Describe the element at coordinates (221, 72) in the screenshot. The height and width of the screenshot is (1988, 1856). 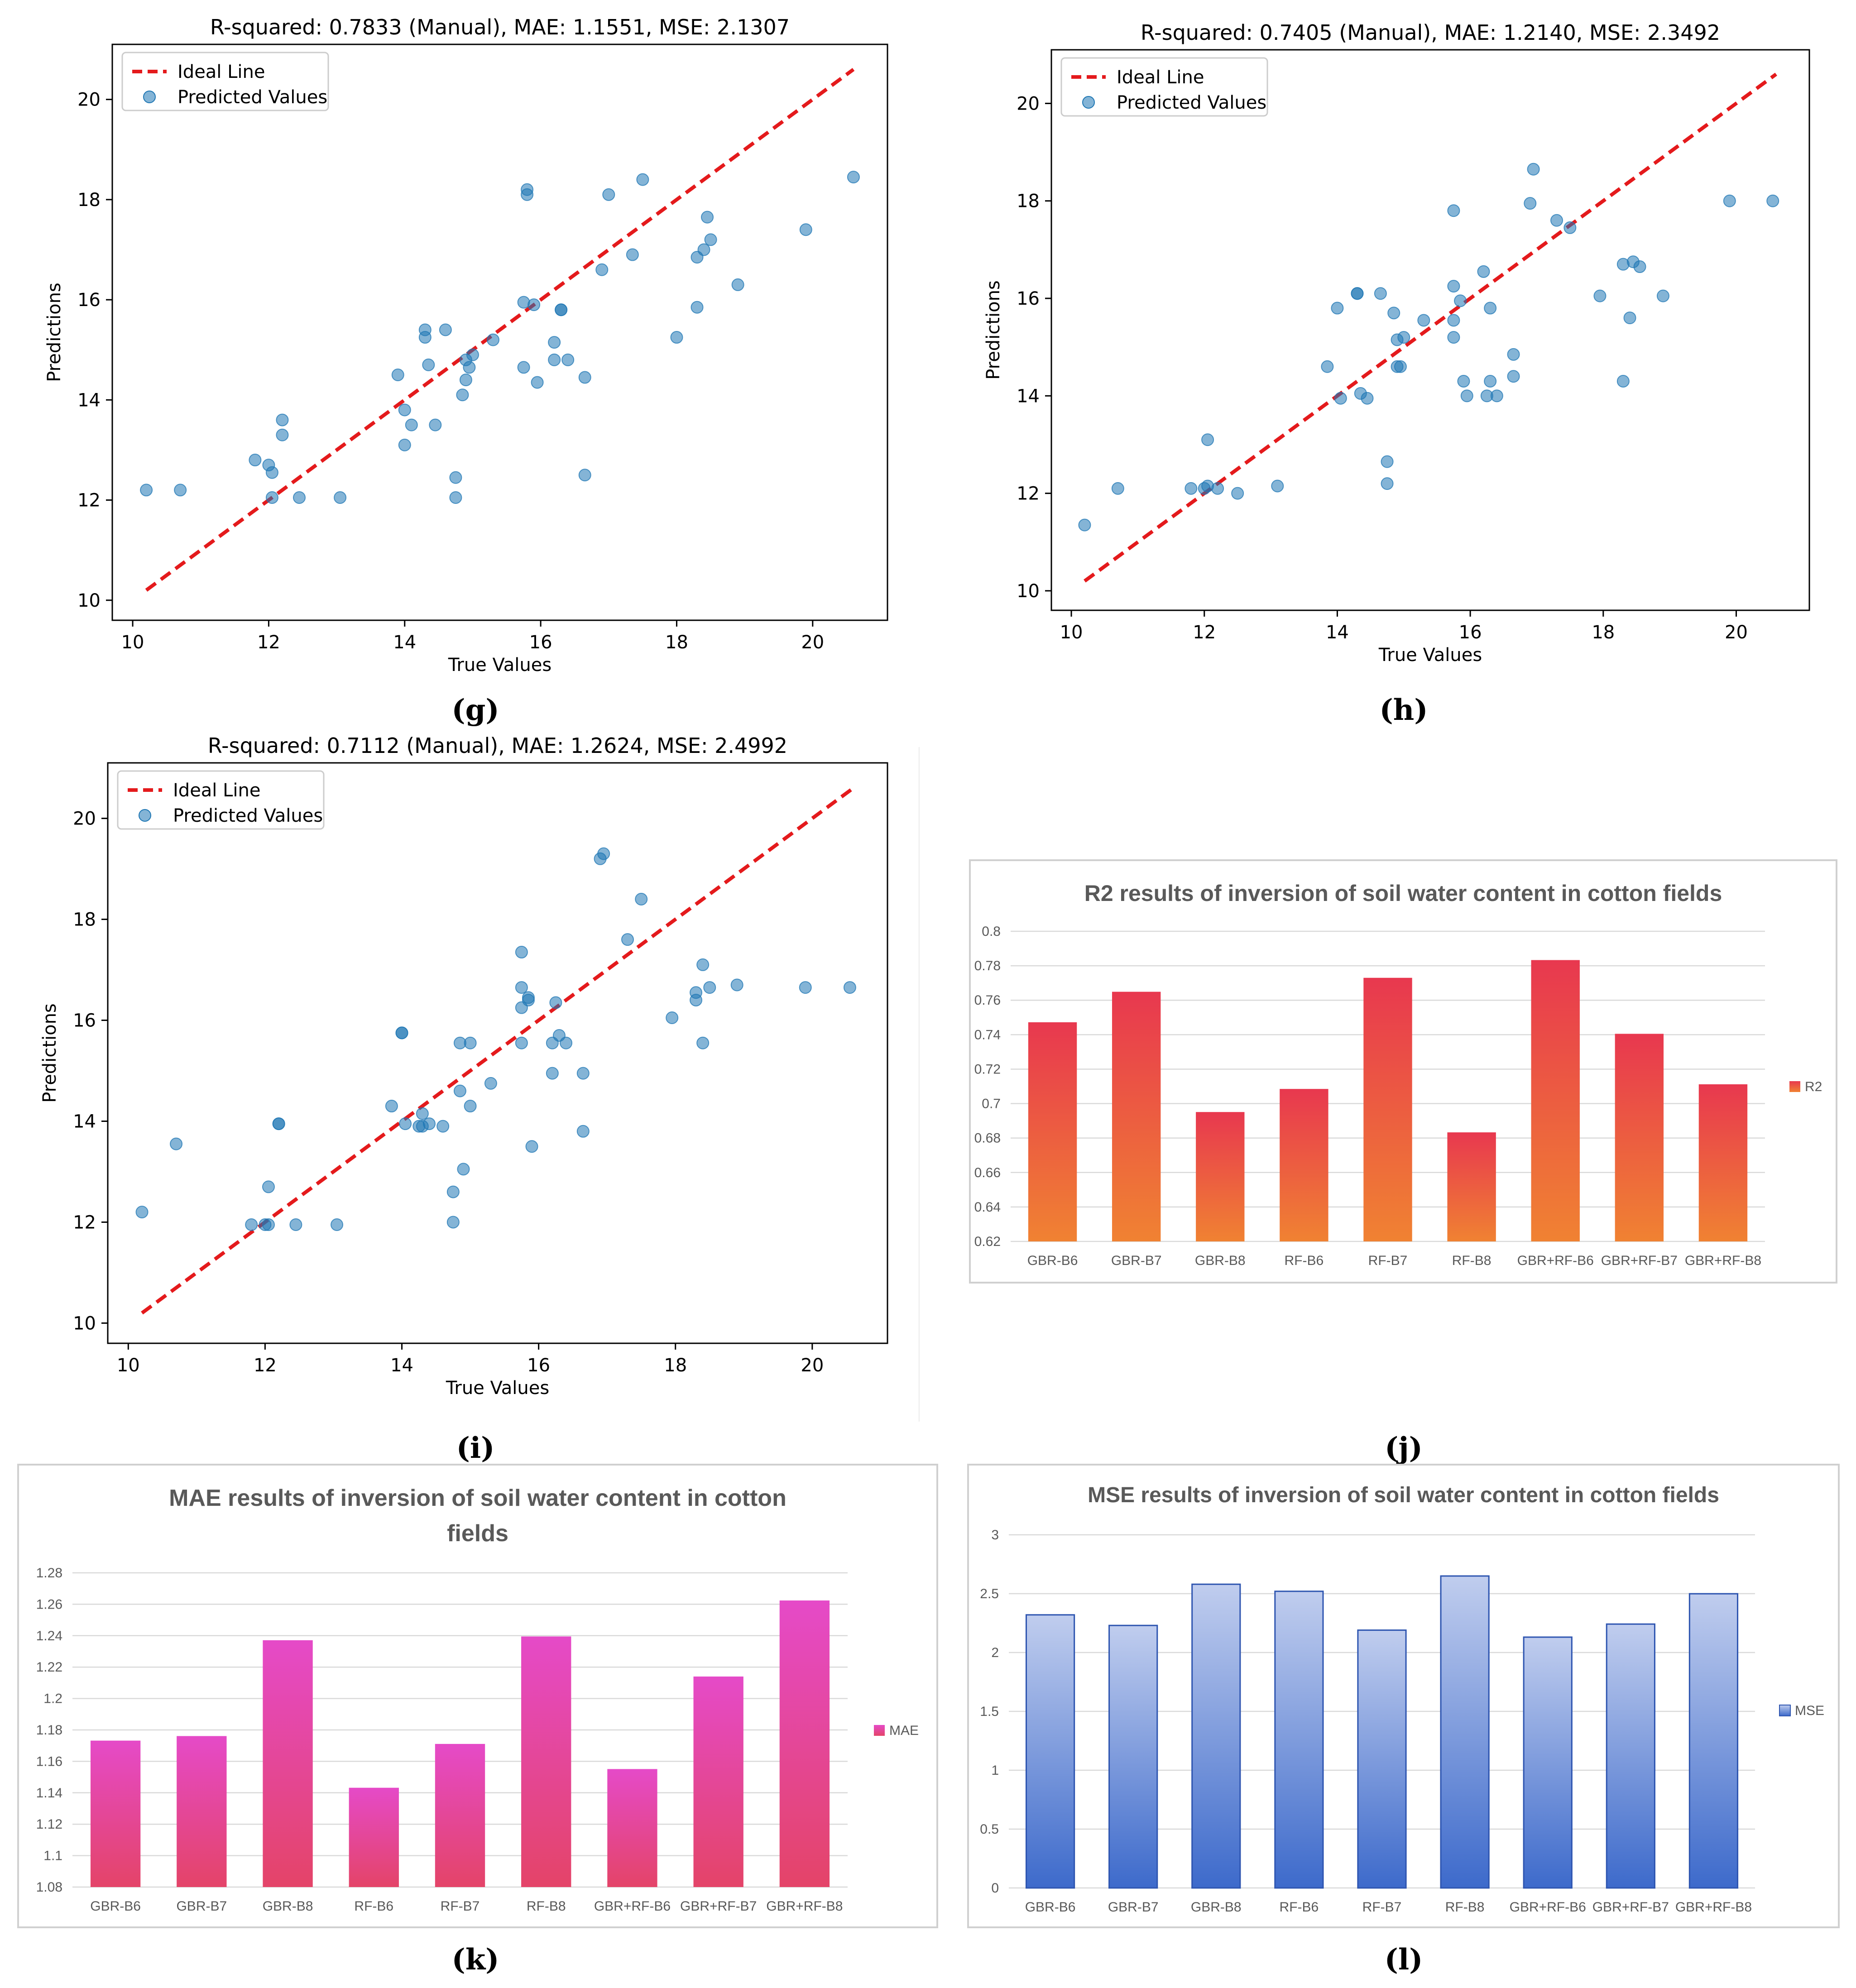
I see `legend-ideal-line-label: Ideal Line` at that location.